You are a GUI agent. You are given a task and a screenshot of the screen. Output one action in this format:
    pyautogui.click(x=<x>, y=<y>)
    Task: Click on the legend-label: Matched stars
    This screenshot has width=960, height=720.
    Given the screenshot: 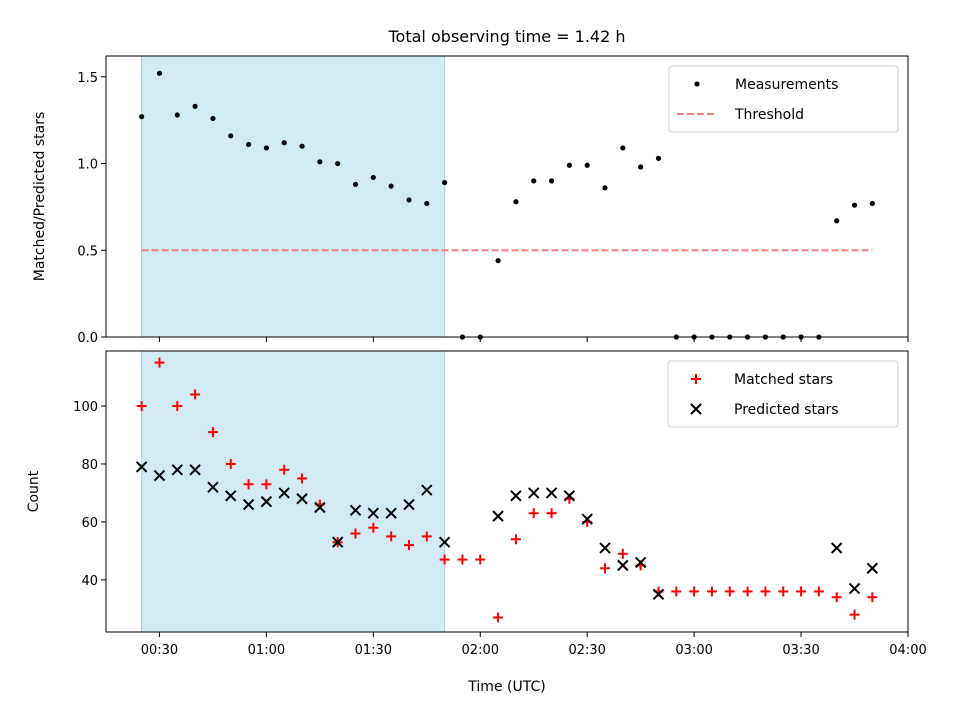 What is the action you would take?
    pyautogui.click(x=783, y=380)
    